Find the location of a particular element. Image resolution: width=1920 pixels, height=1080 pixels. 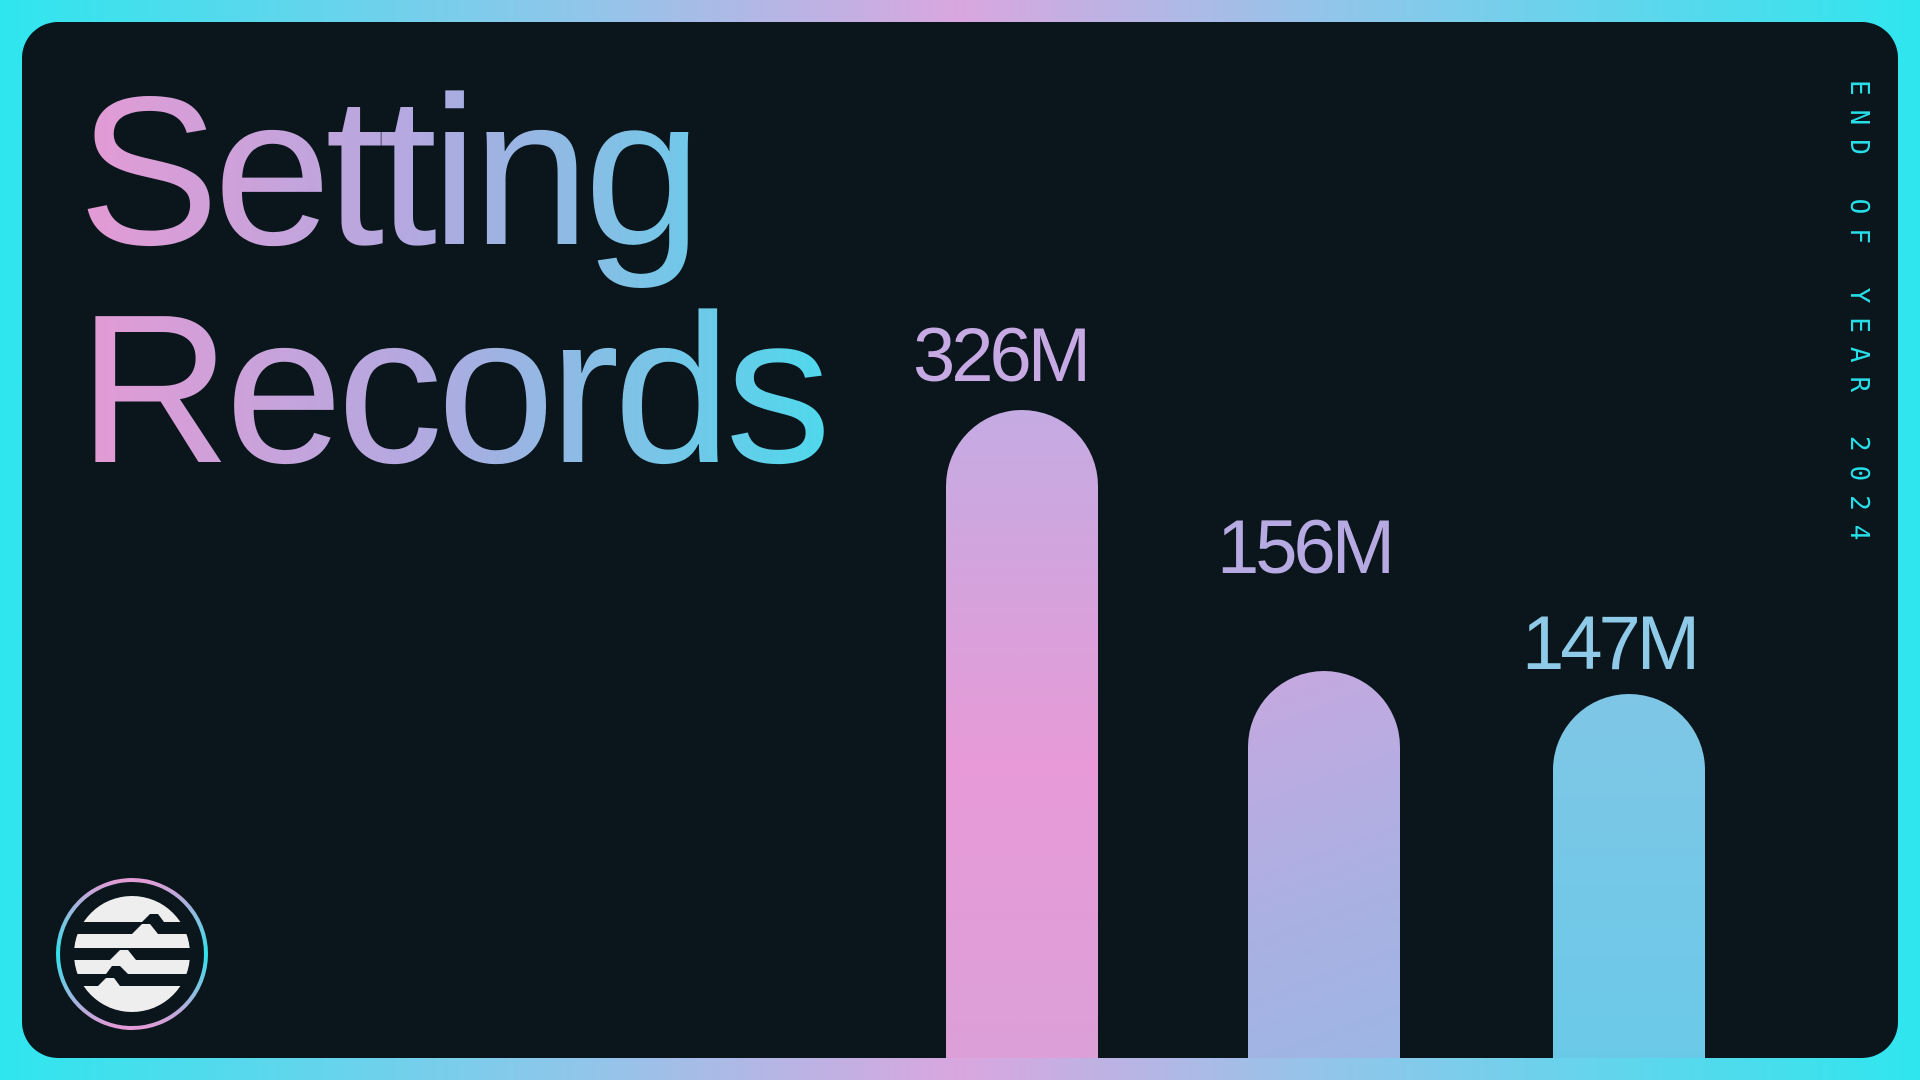

headline-line-2: Records is located at coordinates (452, 388).